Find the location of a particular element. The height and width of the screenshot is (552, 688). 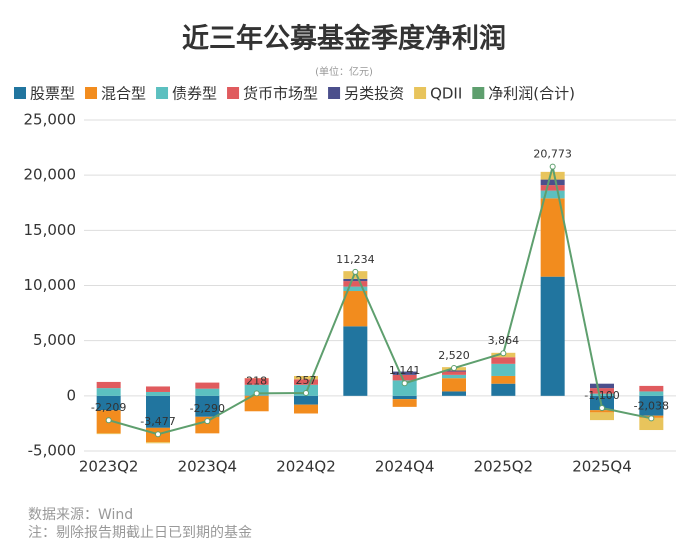

y-tick-label: -5,000 is located at coordinates (52, 451).